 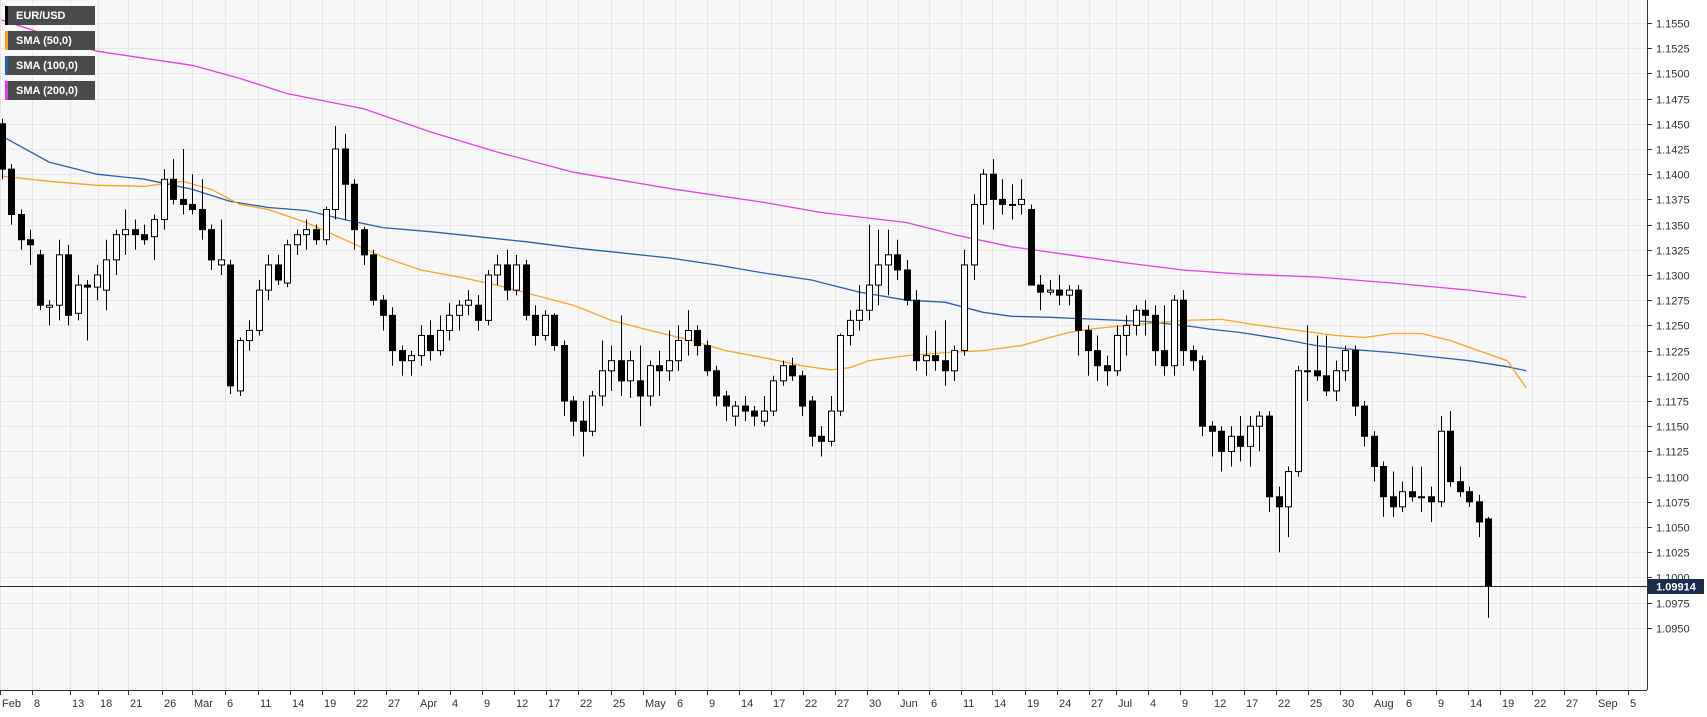 I want to click on y-tick-label: 1.0950, so click(x=1673, y=630).